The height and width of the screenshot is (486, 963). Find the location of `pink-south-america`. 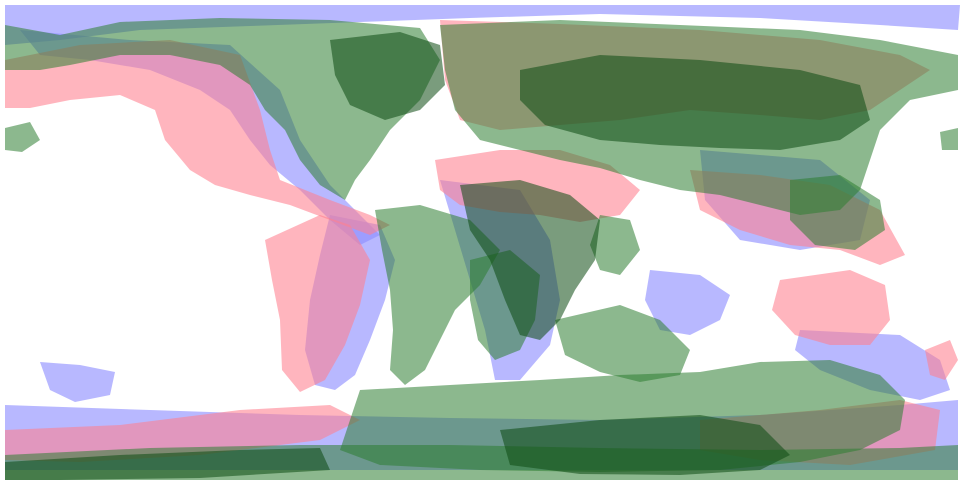

pink-south-america is located at coordinates (317, 303).